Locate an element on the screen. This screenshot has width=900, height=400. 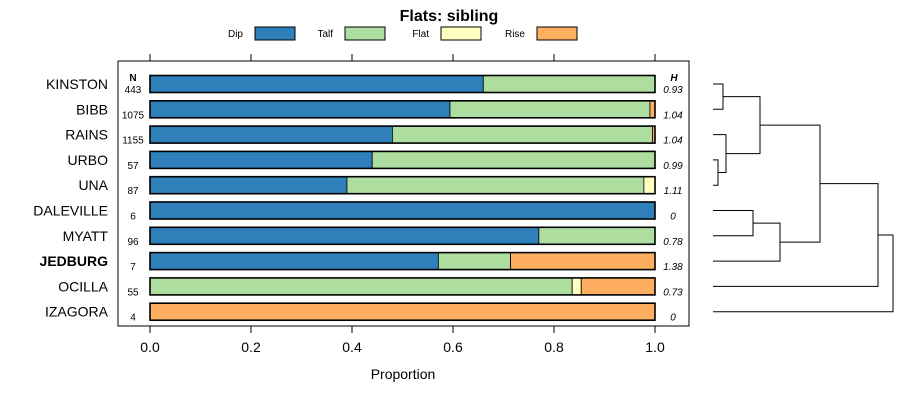
bar-outline-daleville is located at coordinates (402, 210).